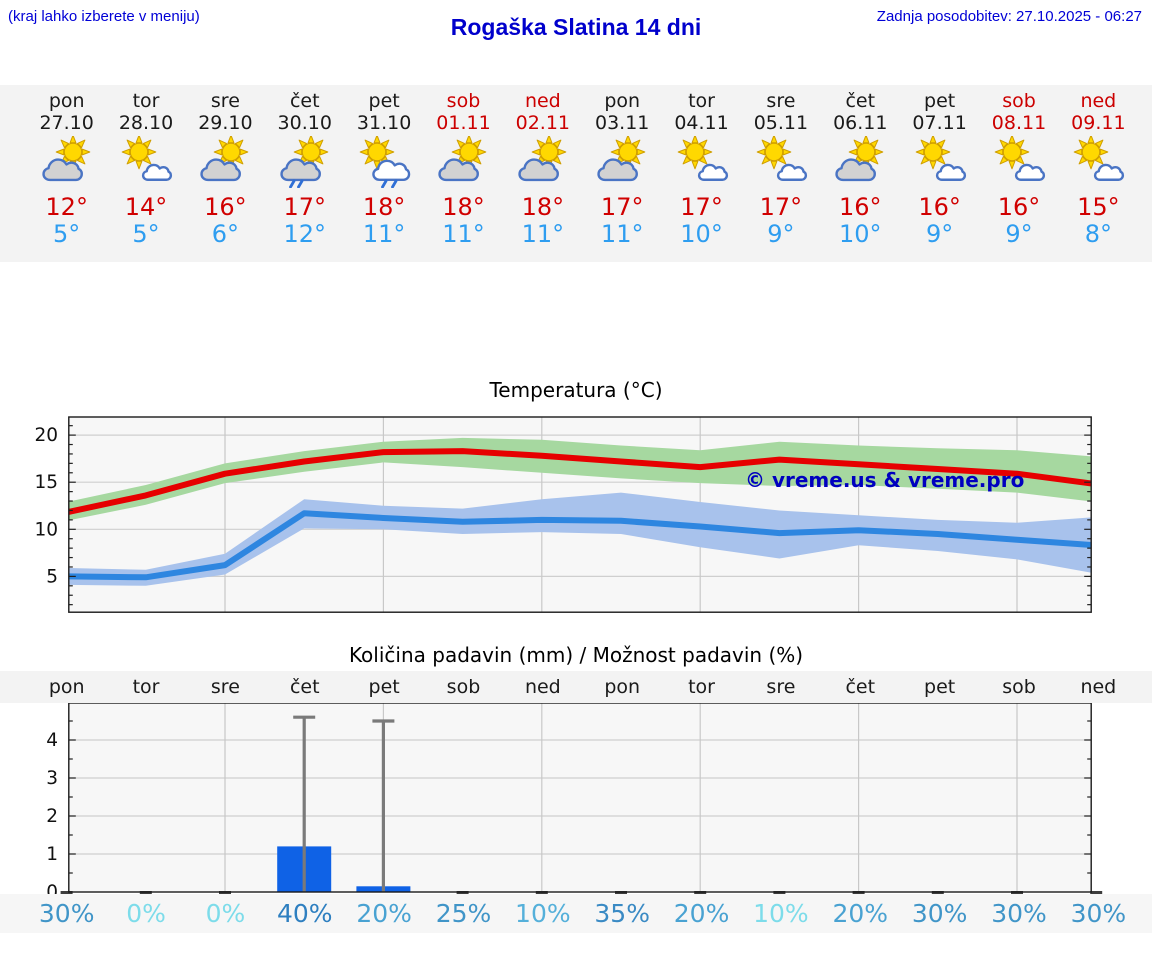  What do you see at coordinates (52, 854) in the screenshot?
I see `svg-text: 1` at bounding box center [52, 854].